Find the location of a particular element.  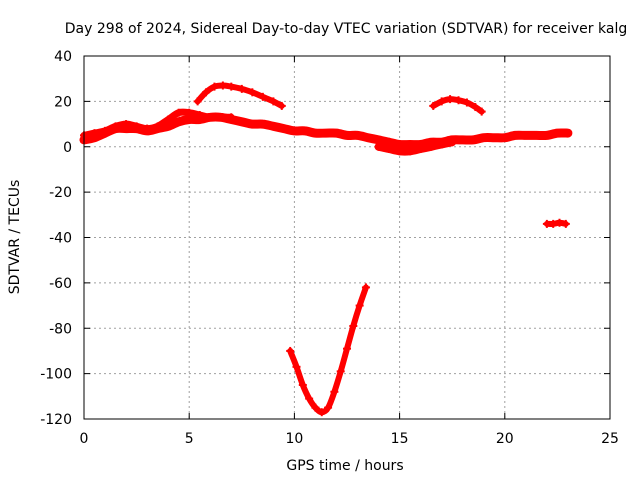

y-tick-label: -40 is located at coordinates (60, 239).